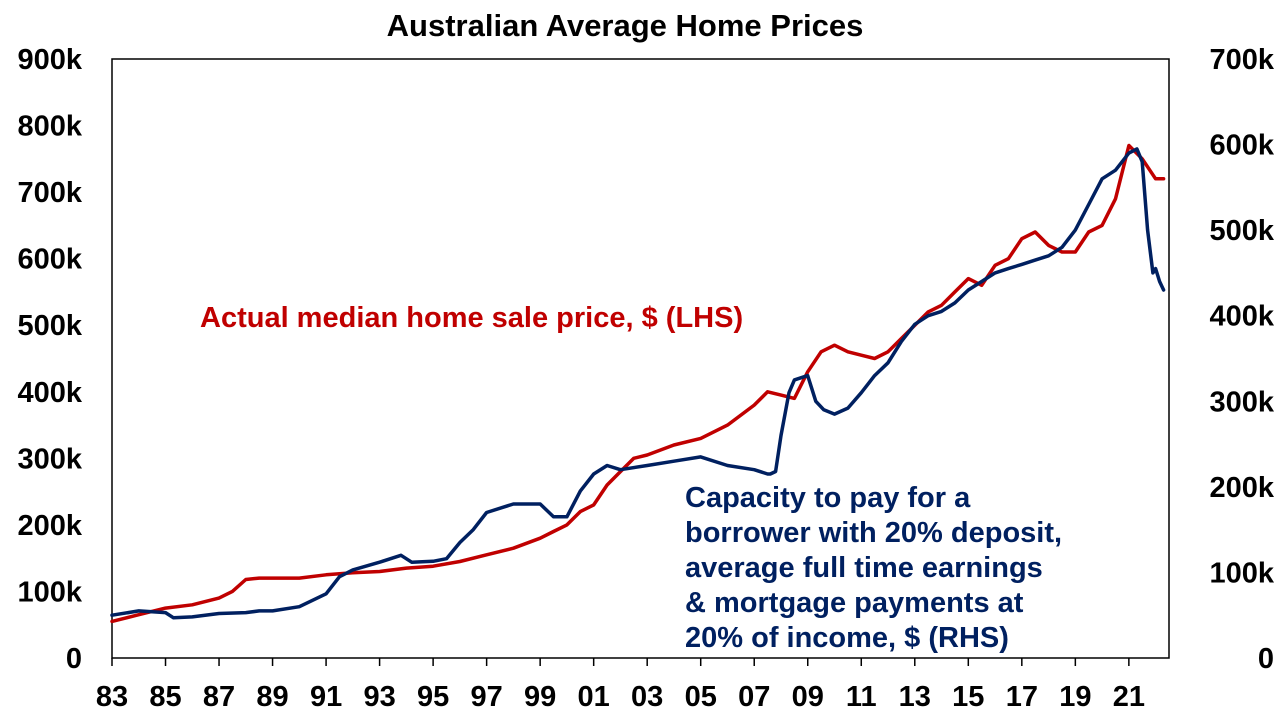 Image resolution: width=1280 pixels, height=719 pixels. What do you see at coordinates (49, 526) in the screenshot?
I see `left-axis-tick-label: 200k` at bounding box center [49, 526].